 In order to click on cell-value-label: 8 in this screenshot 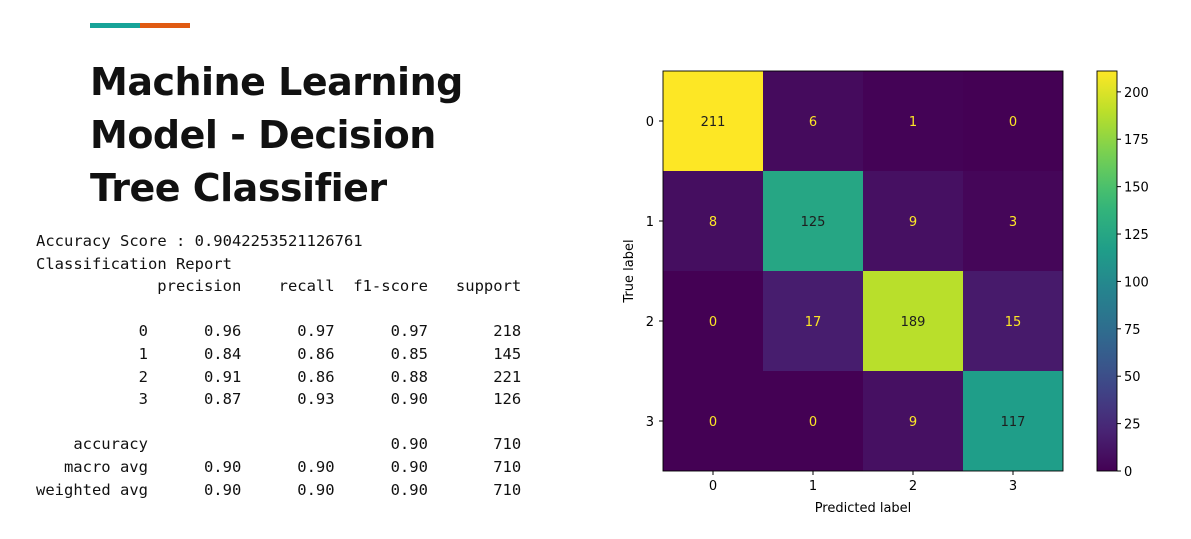, I will do `click(713, 222)`.